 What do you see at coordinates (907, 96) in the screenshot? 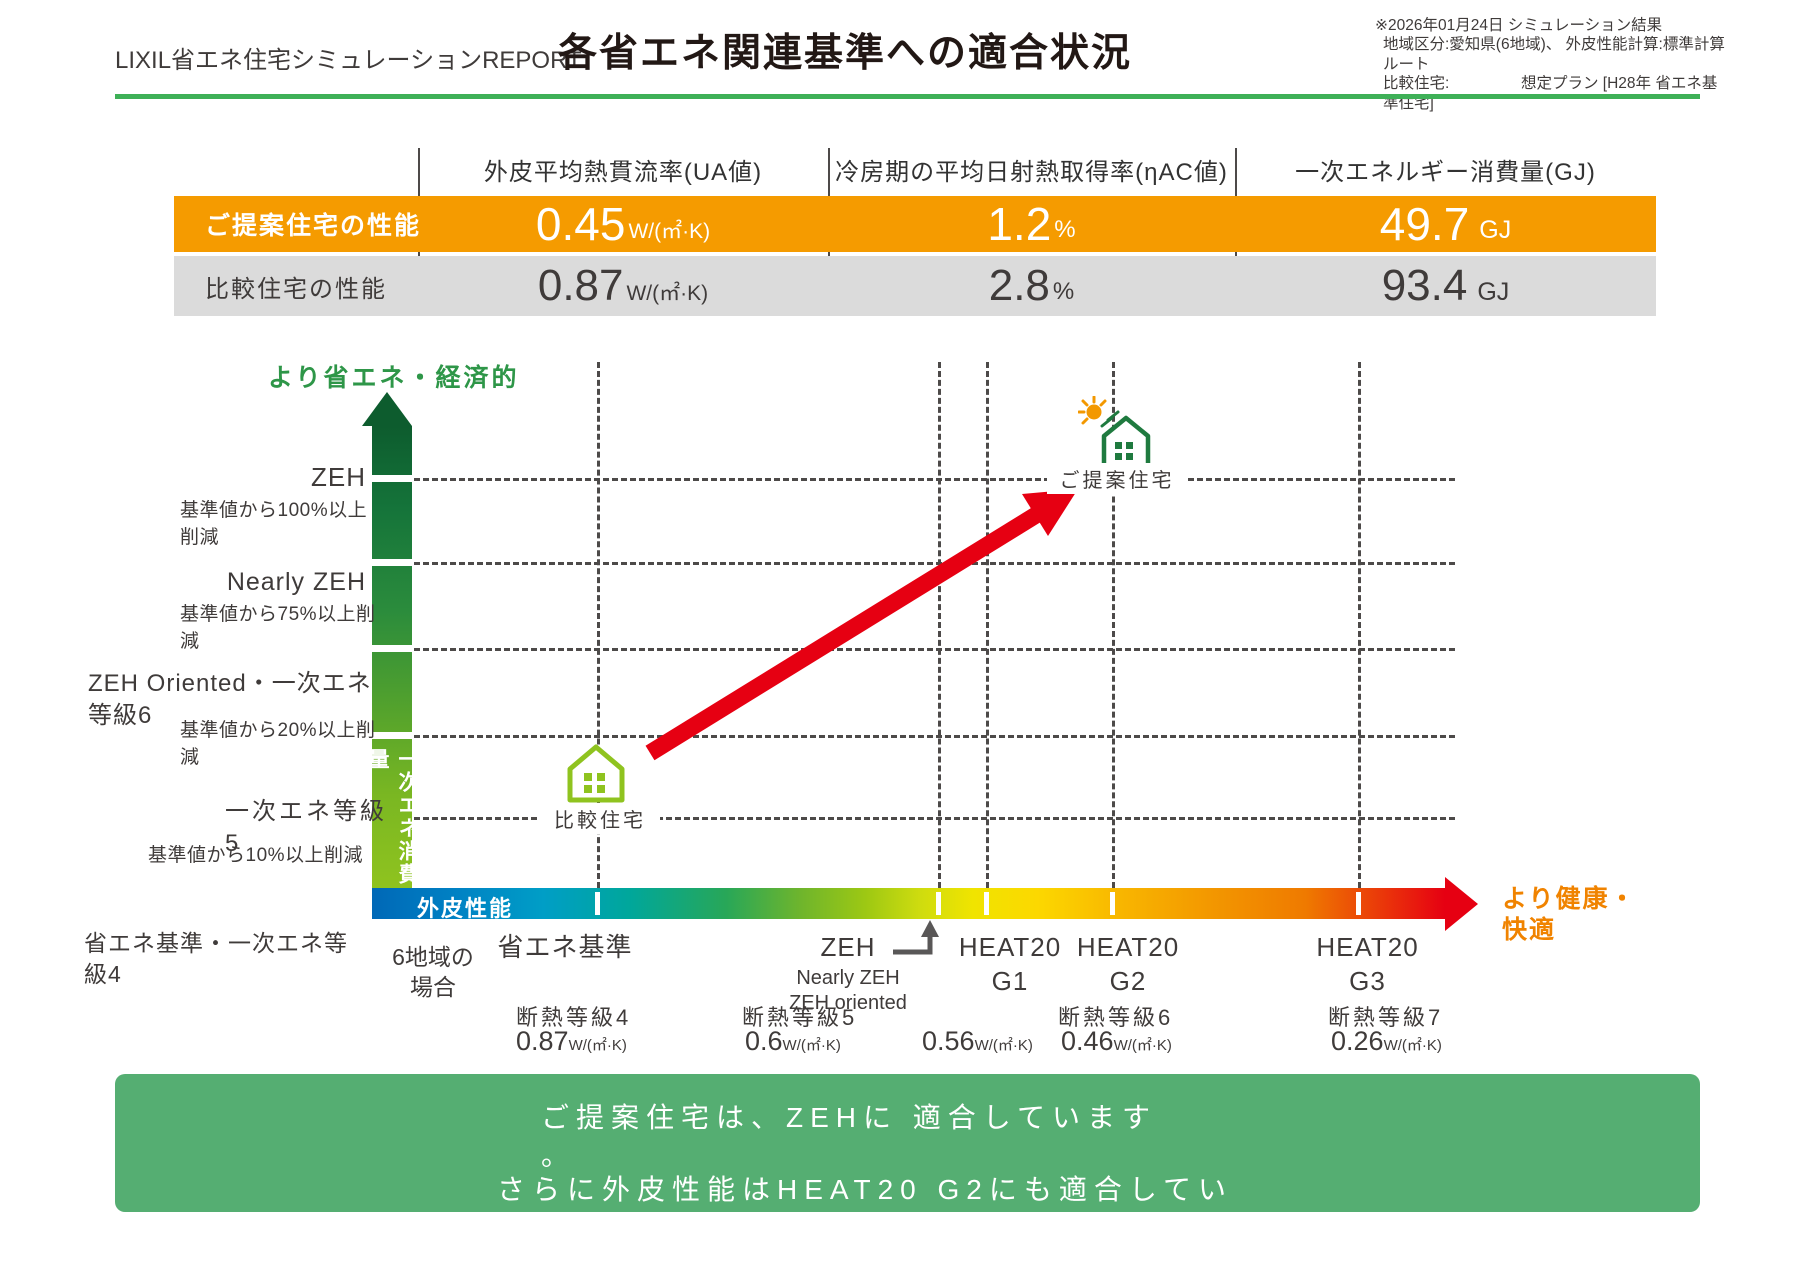
I see `header-divider` at bounding box center [907, 96].